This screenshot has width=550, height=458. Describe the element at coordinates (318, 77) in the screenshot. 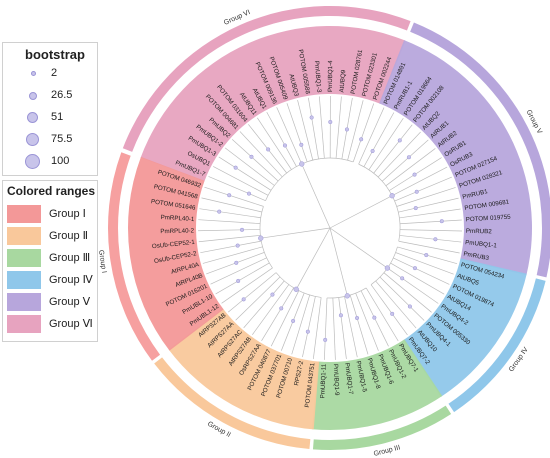

I see `leaf-label: PmUBQ1-3` at that location.